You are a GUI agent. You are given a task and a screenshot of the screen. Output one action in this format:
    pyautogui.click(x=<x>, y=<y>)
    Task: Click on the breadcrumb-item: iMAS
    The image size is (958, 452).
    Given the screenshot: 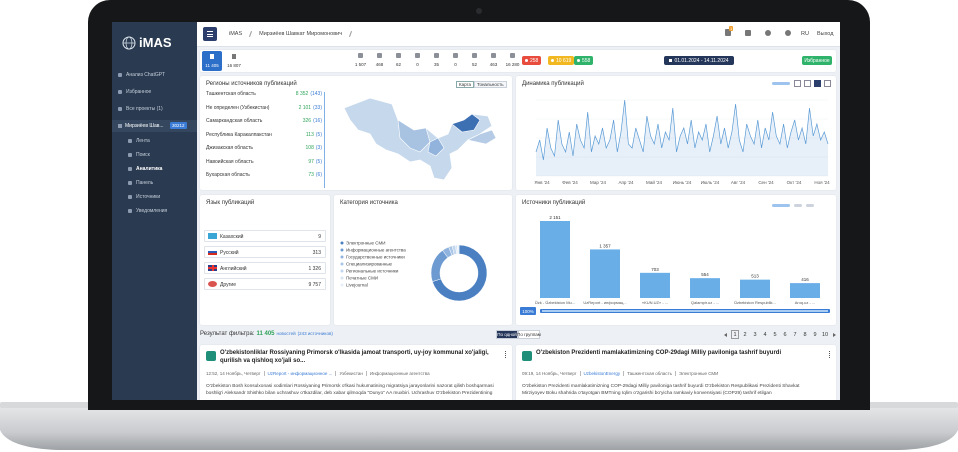 What is the action you would take?
    pyautogui.click(x=236, y=34)
    